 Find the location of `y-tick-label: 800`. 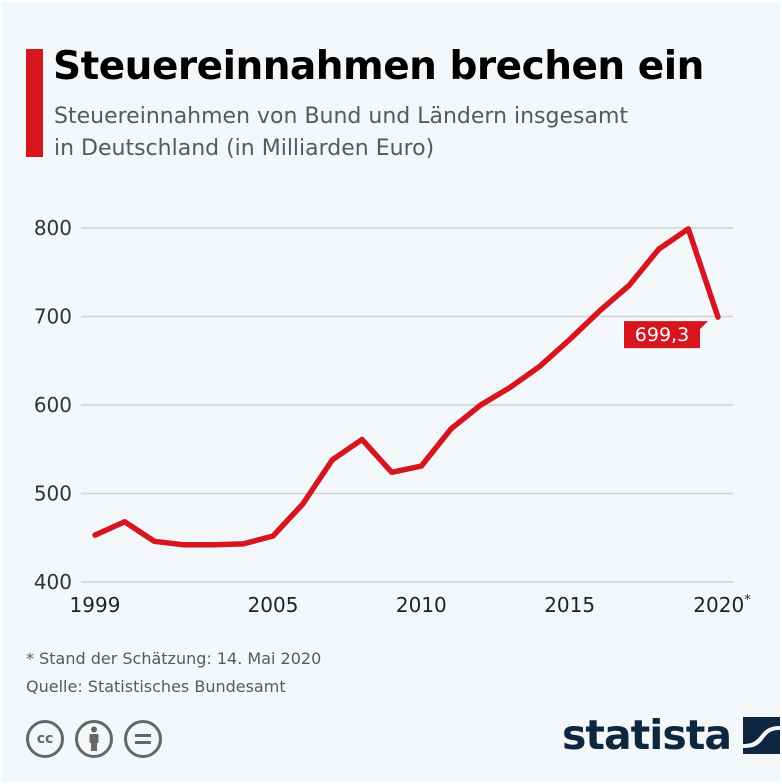

y-tick-label: 800 is located at coordinates (53, 228).